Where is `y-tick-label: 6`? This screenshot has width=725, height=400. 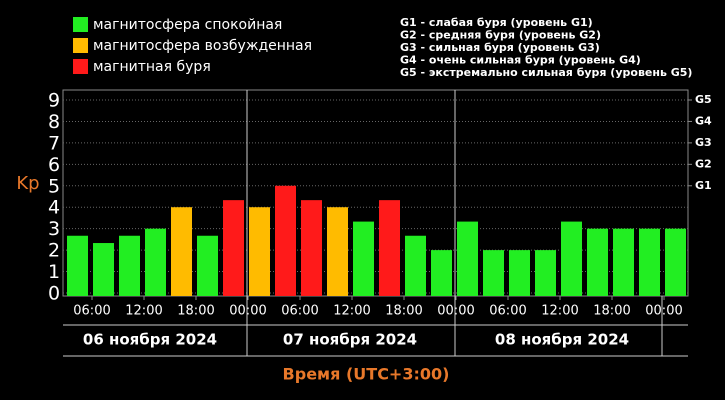
y-tick-label: 6 is located at coordinates (54, 165).